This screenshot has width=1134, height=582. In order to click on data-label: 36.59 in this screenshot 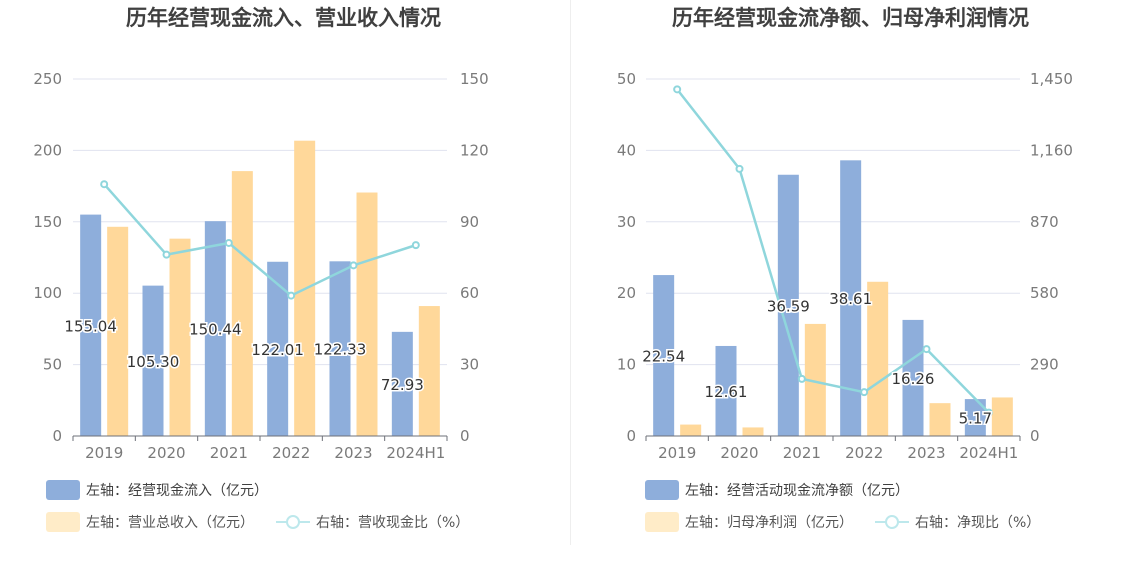, I will do `click(788, 306)`.